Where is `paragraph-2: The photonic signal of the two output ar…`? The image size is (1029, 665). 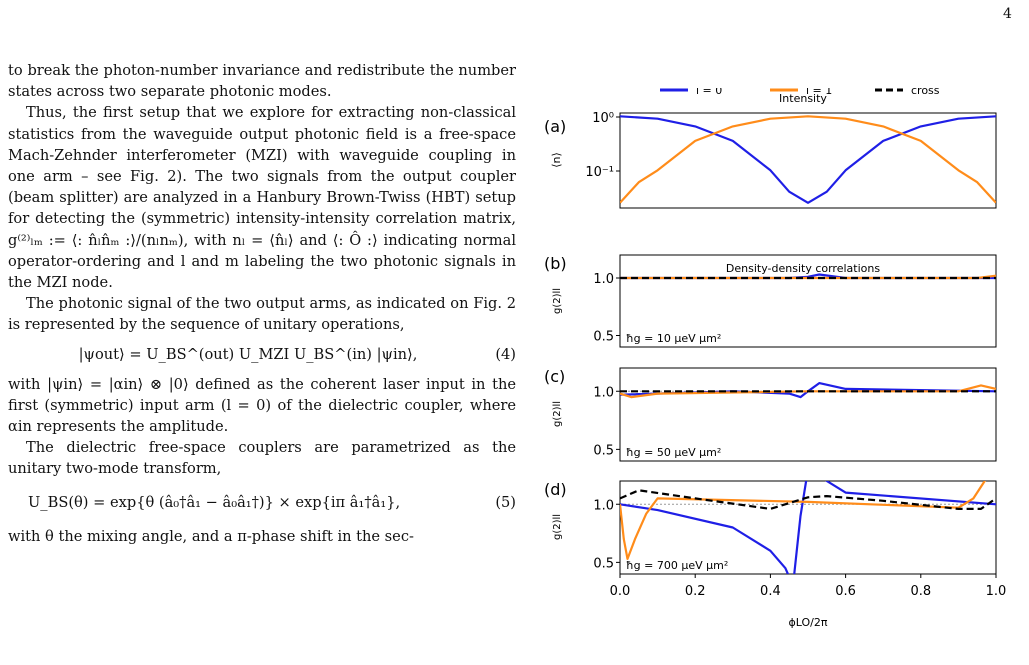
paragraph-2: The photonic signal of the two output ar… is located at coordinates (262, 314).